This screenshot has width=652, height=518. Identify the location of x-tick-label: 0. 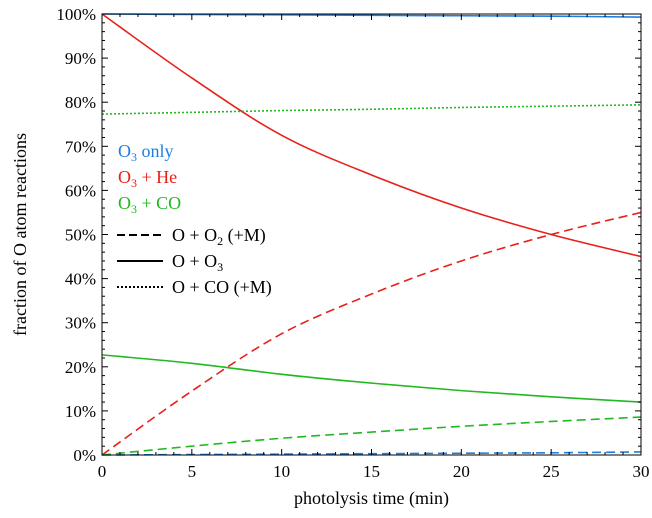
(102, 471).